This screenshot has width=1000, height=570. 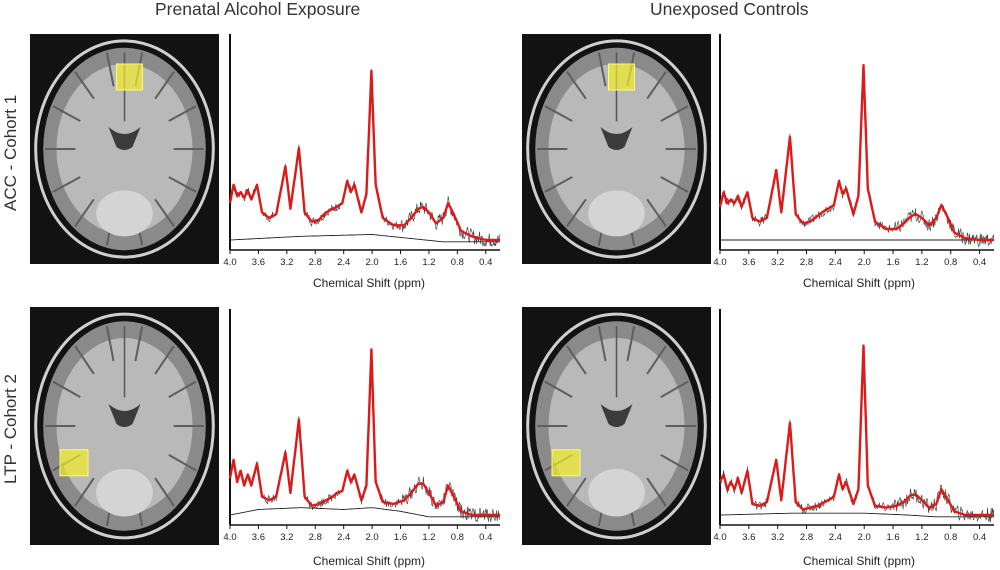 I want to click on spectrum-chart-ltp-controls: 4.0 3.6 3.2 2.8 2.4 2.0 1.6 1.2 0.8 0.4, so click(x=854, y=426).